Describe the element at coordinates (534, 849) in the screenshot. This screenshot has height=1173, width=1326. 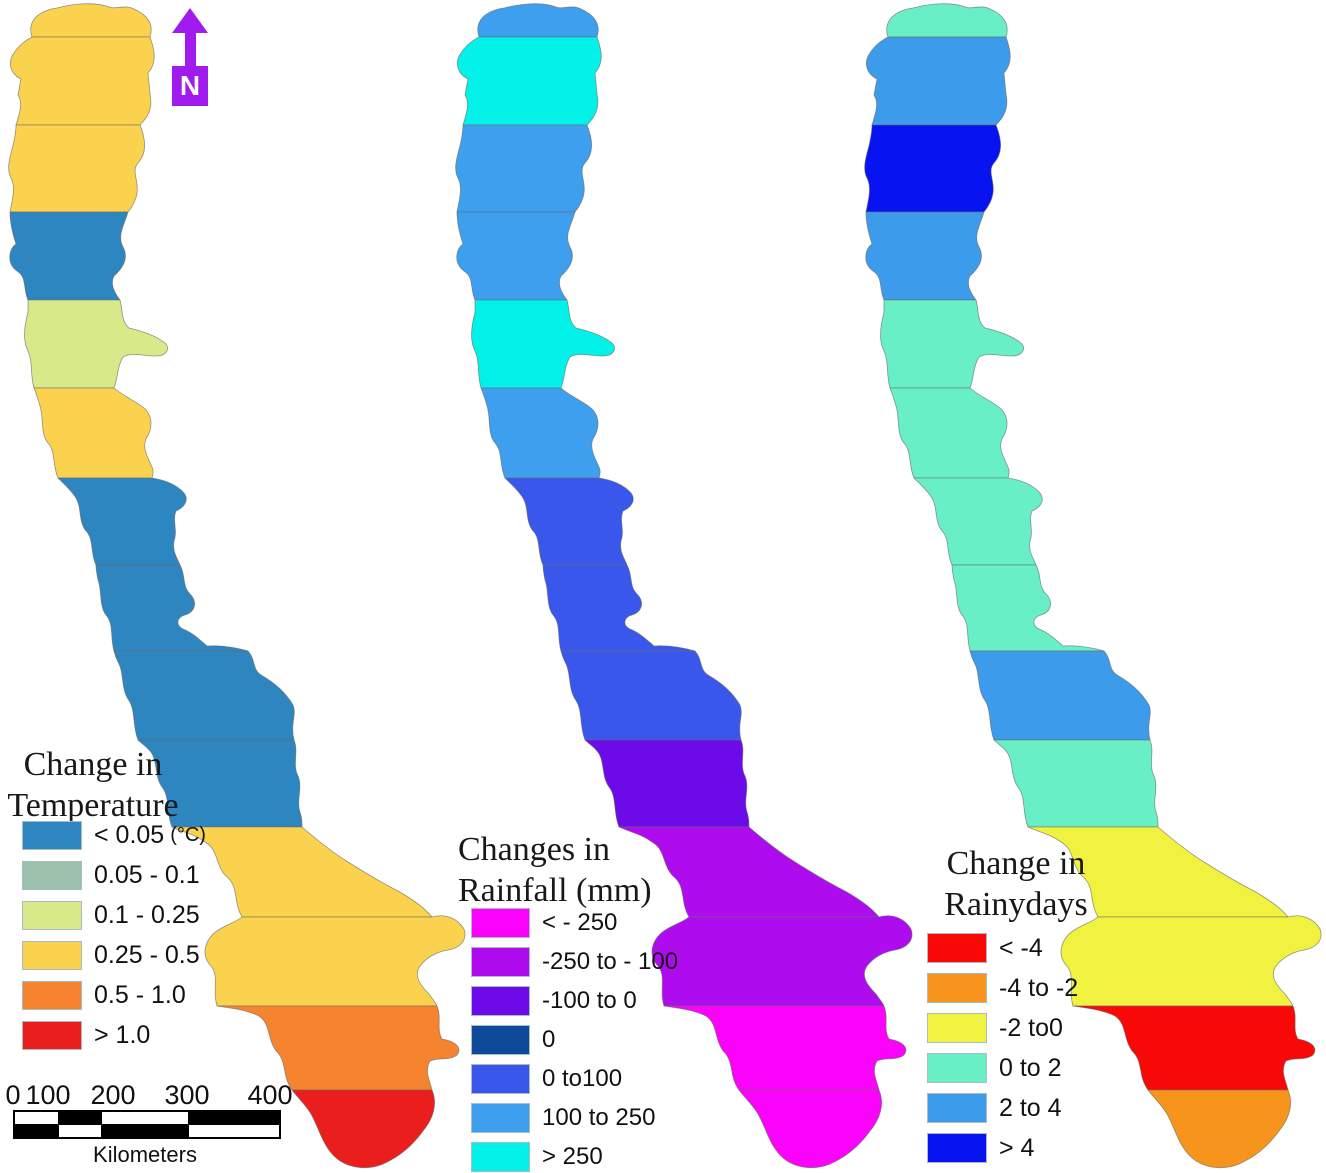
I see `legend-title-line: Changes in` at that location.